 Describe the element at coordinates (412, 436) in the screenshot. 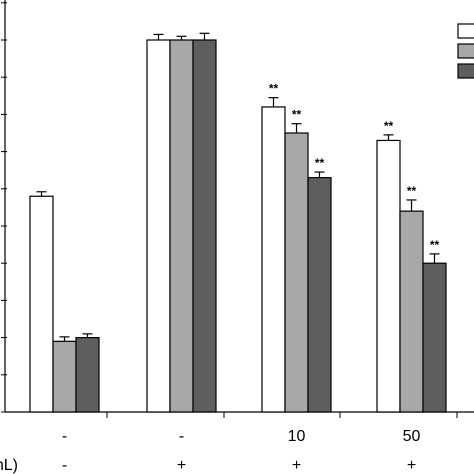

I see `row-value-label: 50` at that location.